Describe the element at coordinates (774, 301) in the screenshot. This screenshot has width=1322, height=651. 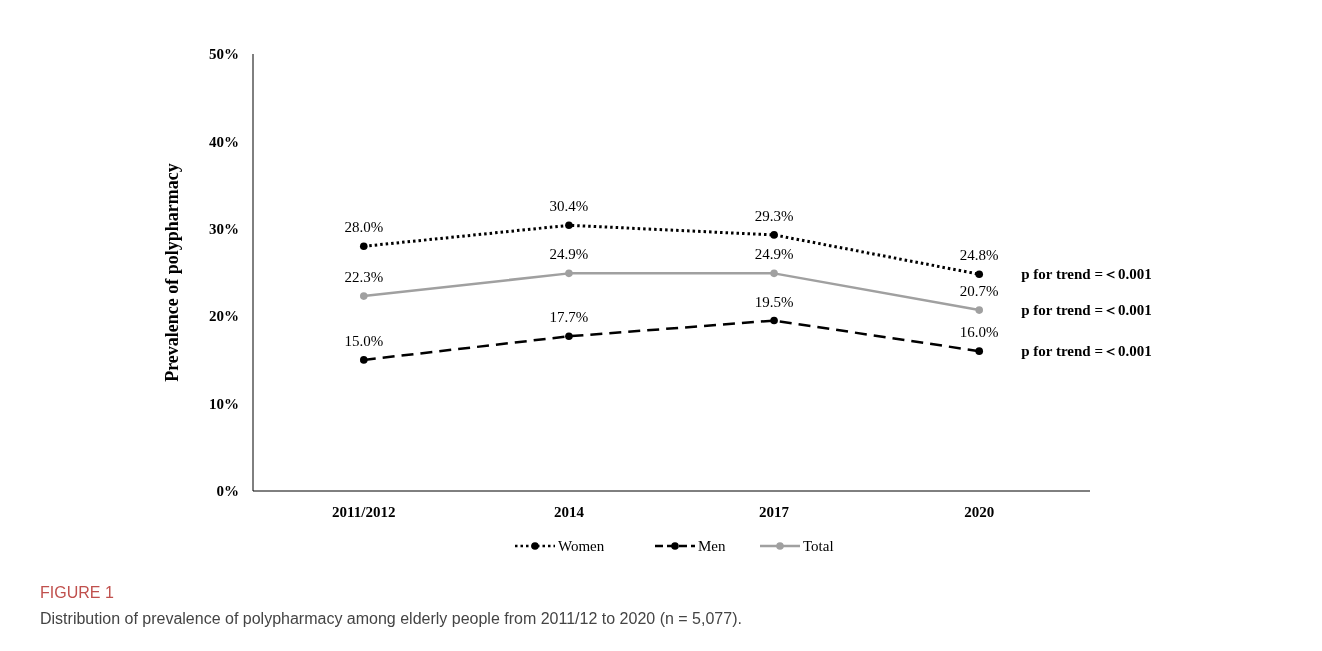
I see `data-label: 19.5%` at that location.